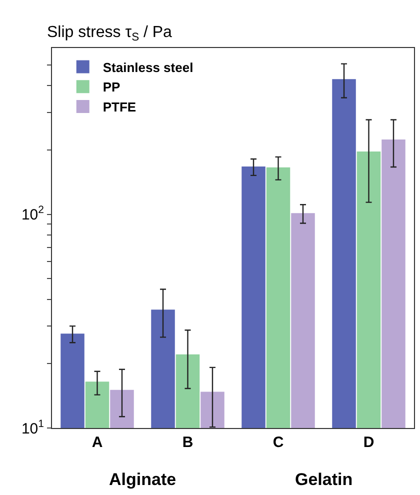 The height and width of the screenshot is (495, 420). What do you see at coordinates (278, 442) in the screenshot?
I see `x-tick-label: C` at bounding box center [278, 442].